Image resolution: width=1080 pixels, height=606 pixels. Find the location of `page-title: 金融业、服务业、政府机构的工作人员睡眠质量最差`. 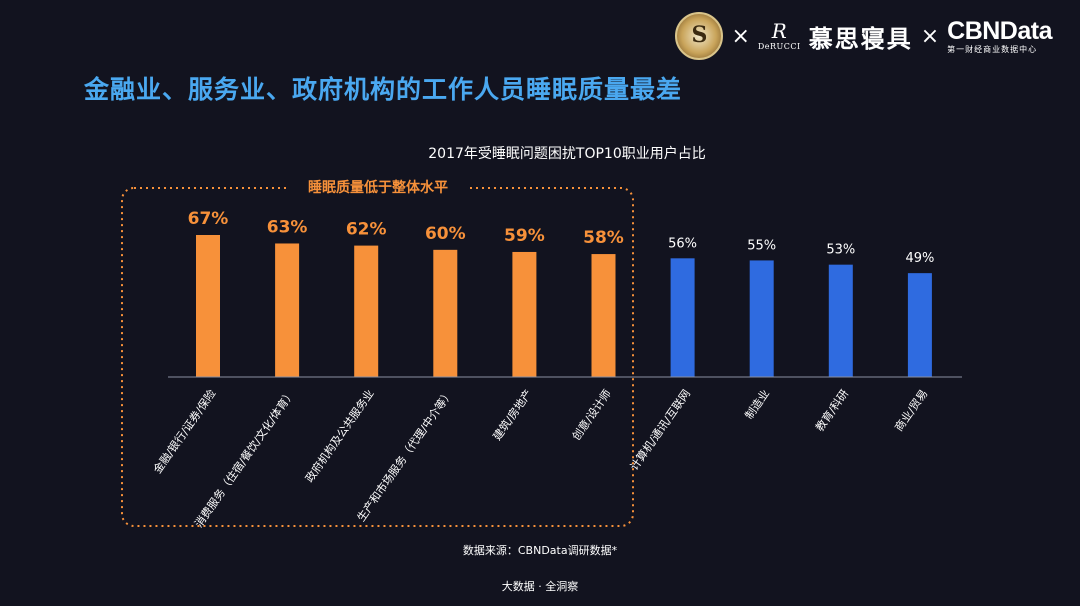

page-title: 金融业、服务业、政府机构的工作人员睡眠质量最差 is located at coordinates (383, 89).